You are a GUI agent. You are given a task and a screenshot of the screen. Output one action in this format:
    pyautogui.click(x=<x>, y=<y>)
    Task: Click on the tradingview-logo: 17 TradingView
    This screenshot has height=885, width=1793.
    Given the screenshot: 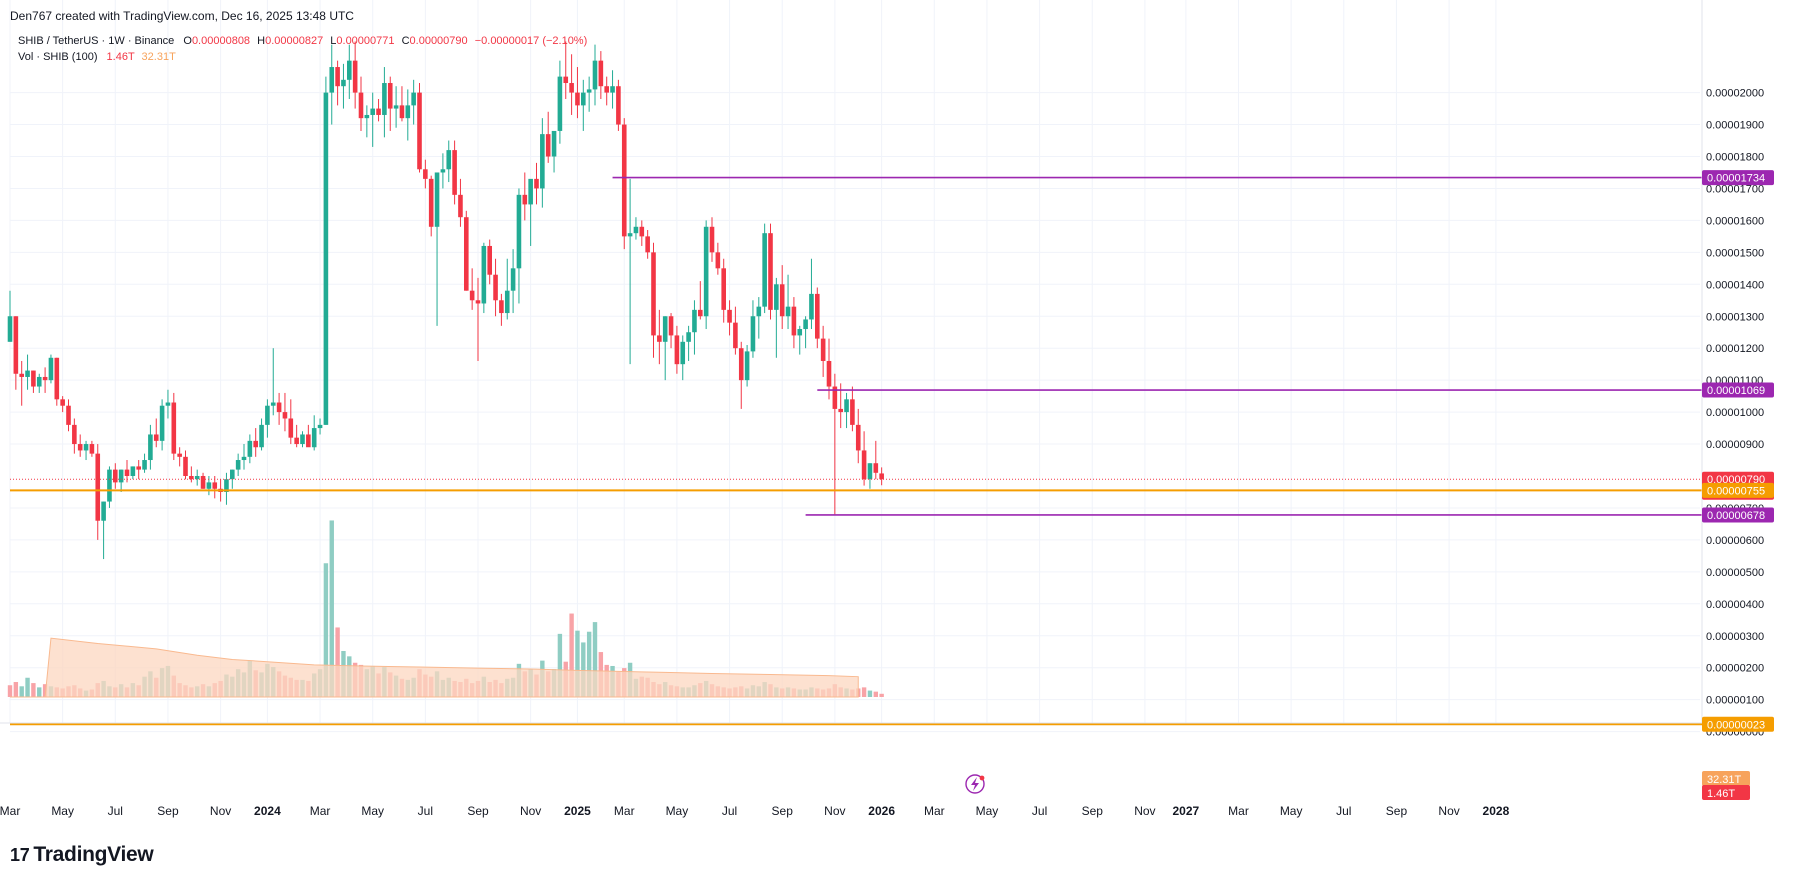 What is the action you would take?
    pyautogui.click(x=82, y=855)
    